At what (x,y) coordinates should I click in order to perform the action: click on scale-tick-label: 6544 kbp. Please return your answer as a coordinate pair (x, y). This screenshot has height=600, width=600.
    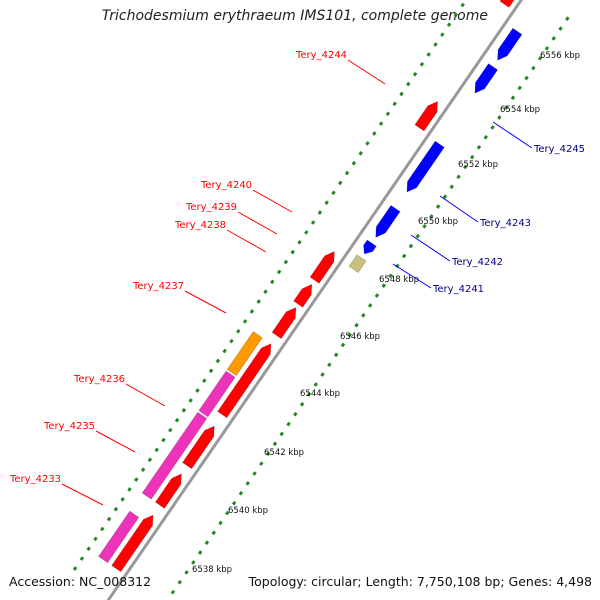
    Looking at the image, I should click on (320, 394).